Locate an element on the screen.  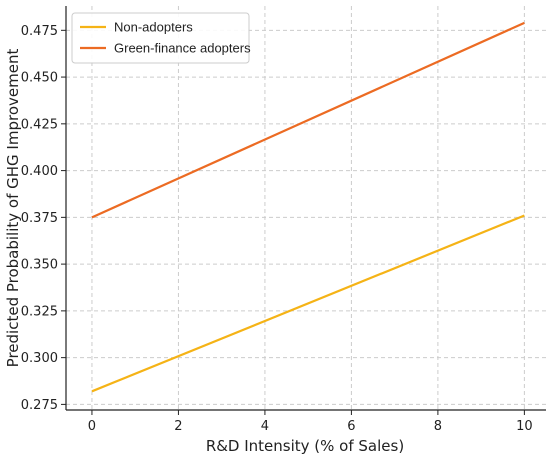
y-tick-label: 0.300 is located at coordinates (39, 358).